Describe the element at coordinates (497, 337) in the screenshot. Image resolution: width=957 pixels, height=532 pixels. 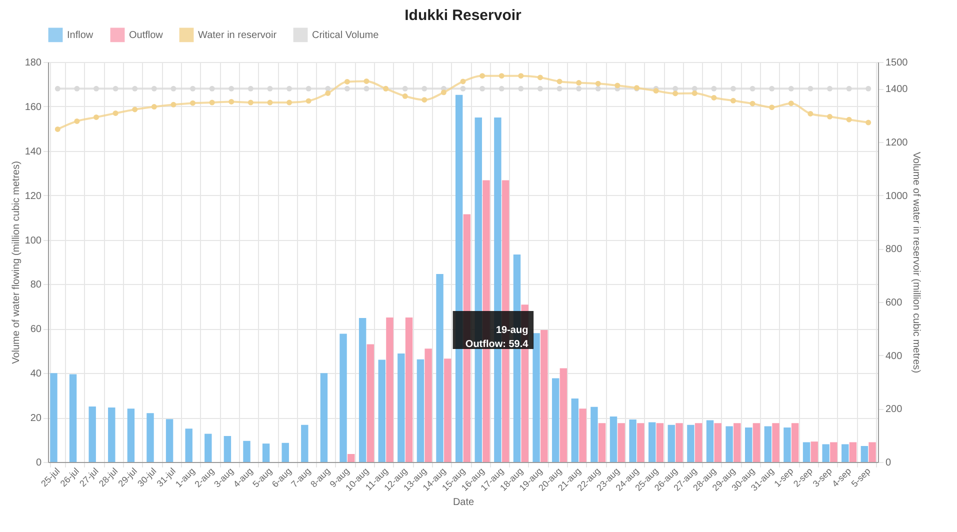
I see `annotation: 19-aug Outflow: 59.4` at that location.